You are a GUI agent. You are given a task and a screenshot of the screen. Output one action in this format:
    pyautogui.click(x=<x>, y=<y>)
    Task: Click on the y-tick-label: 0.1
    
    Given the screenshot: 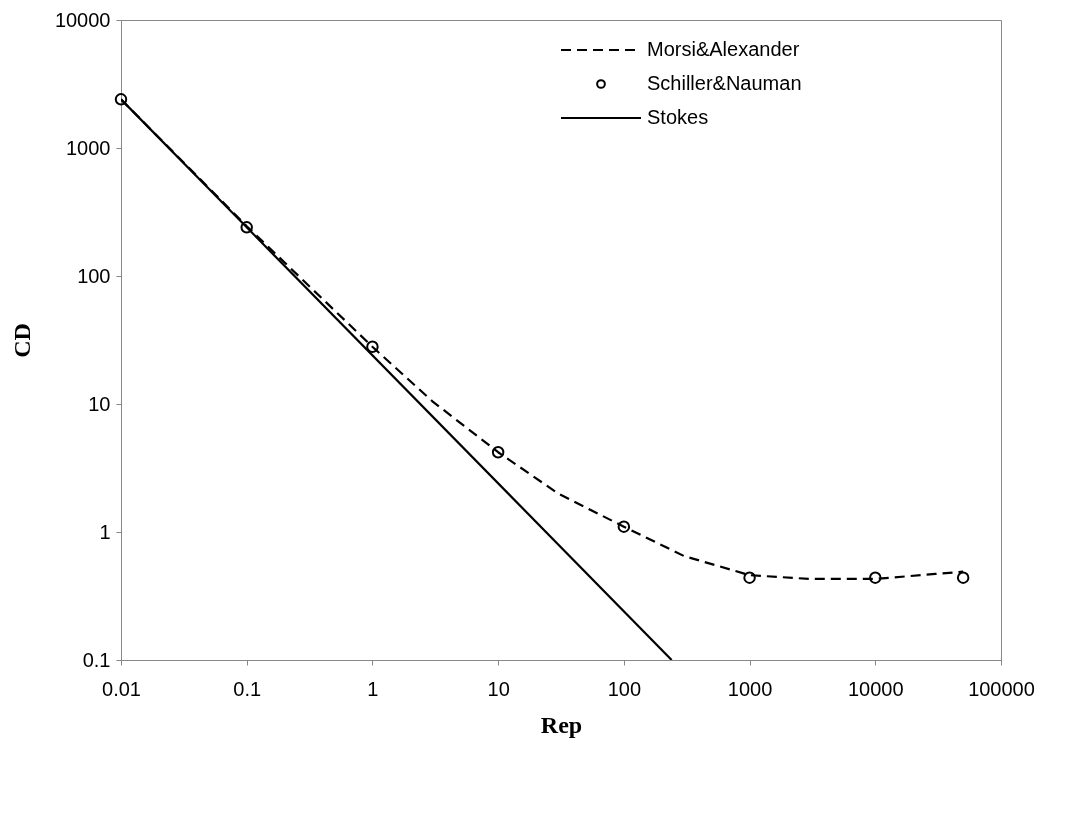 What is the action you would take?
    pyautogui.click(x=96, y=659)
    